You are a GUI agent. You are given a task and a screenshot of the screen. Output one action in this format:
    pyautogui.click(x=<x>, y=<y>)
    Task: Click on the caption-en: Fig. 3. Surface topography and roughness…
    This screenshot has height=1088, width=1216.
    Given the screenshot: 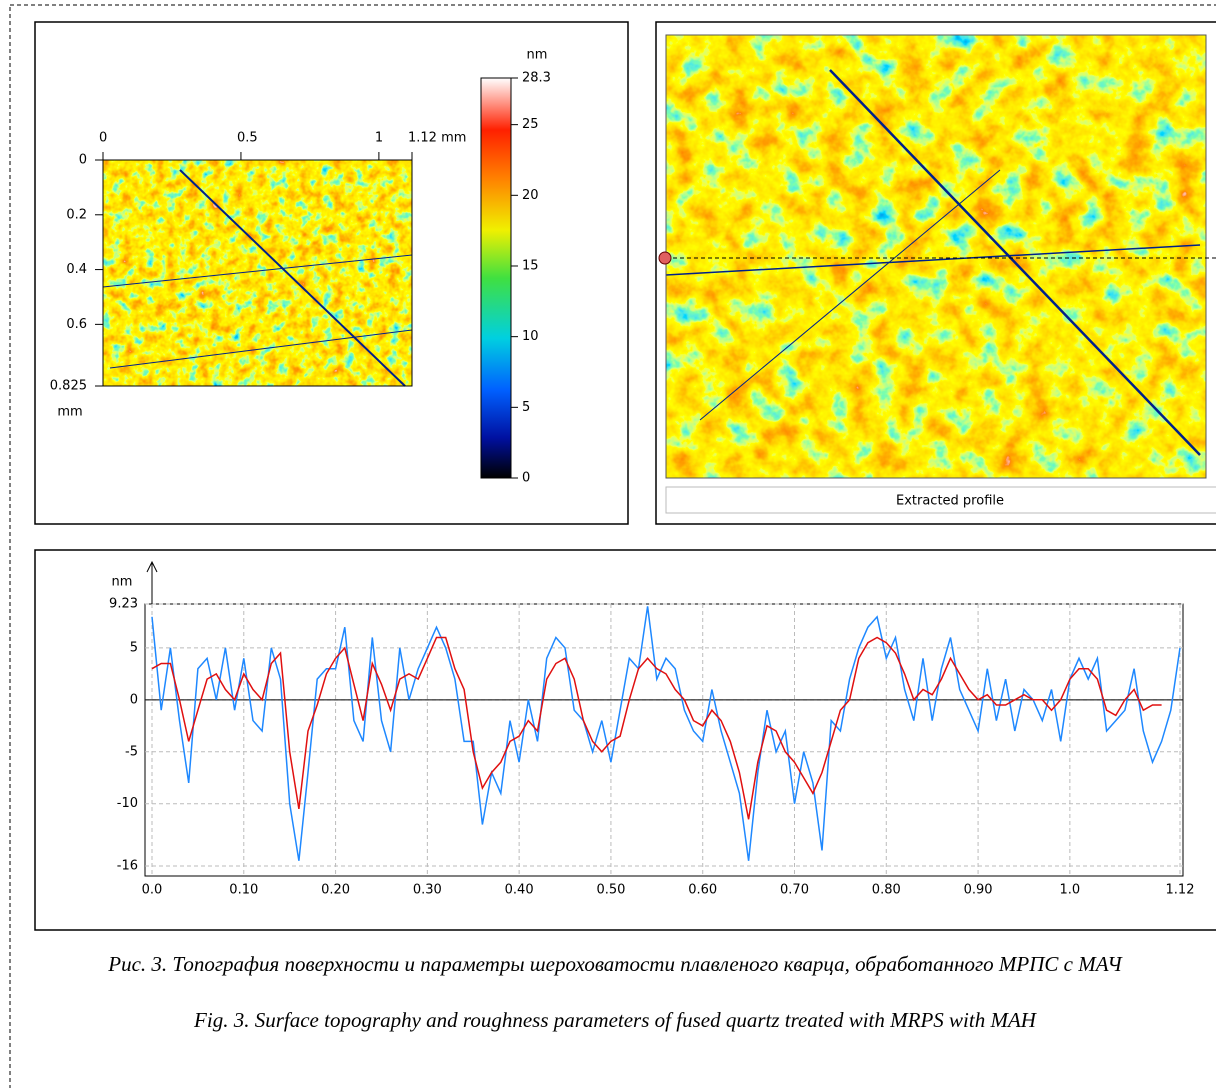 What is the action you would take?
    pyautogui.click(x=615, y=1020)
    